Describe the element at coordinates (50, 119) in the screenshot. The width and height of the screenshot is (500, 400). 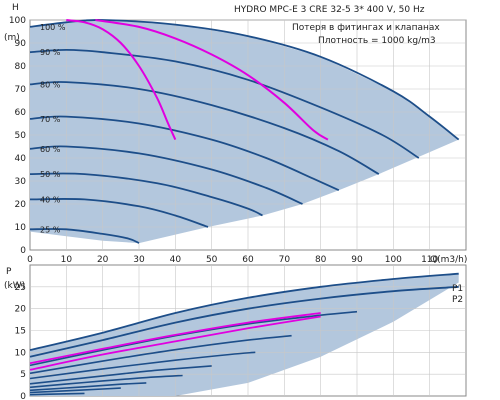
I see `head-speed-label-4: 70 %` at that location.